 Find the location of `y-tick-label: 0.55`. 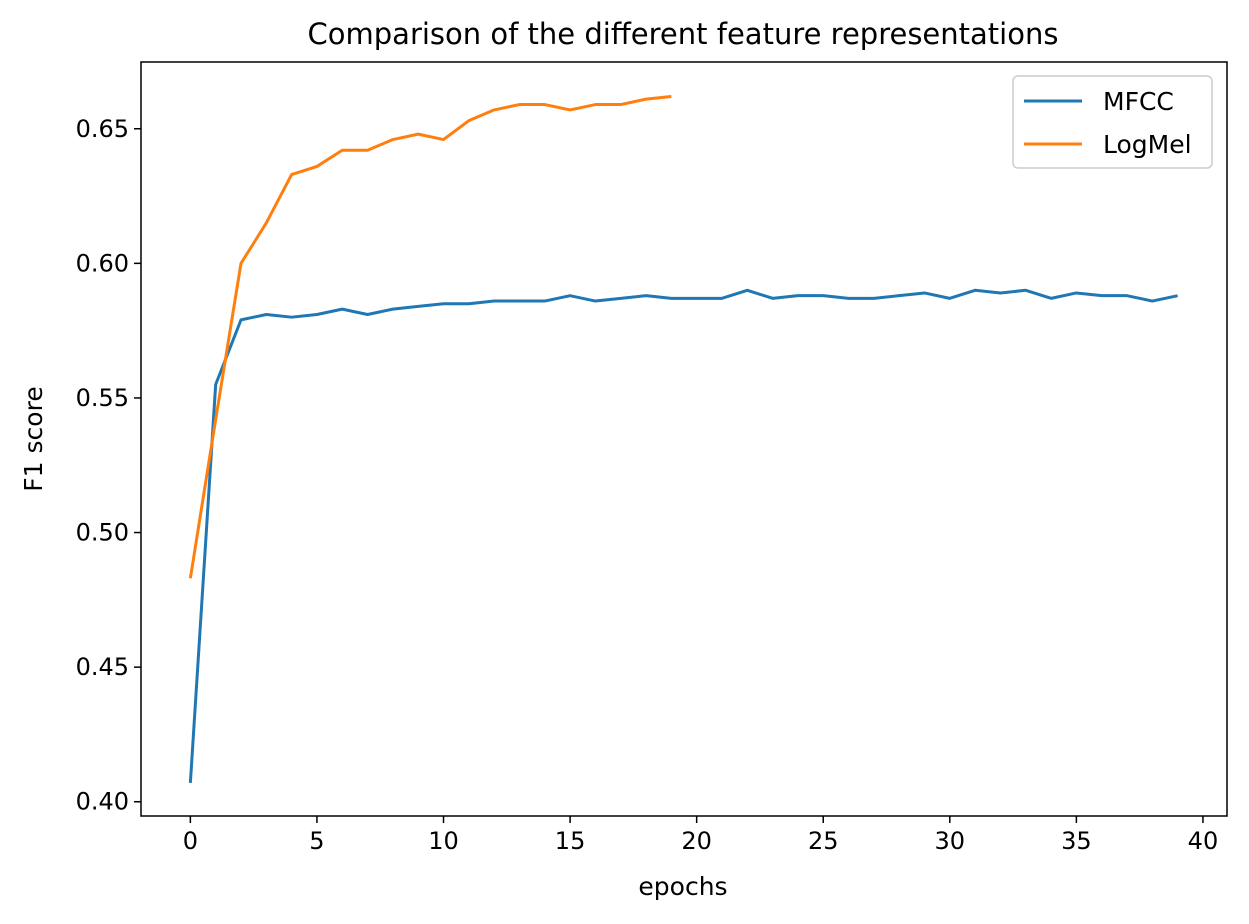

y-tick-label: 0.55 is located at coordinates (102, 398).